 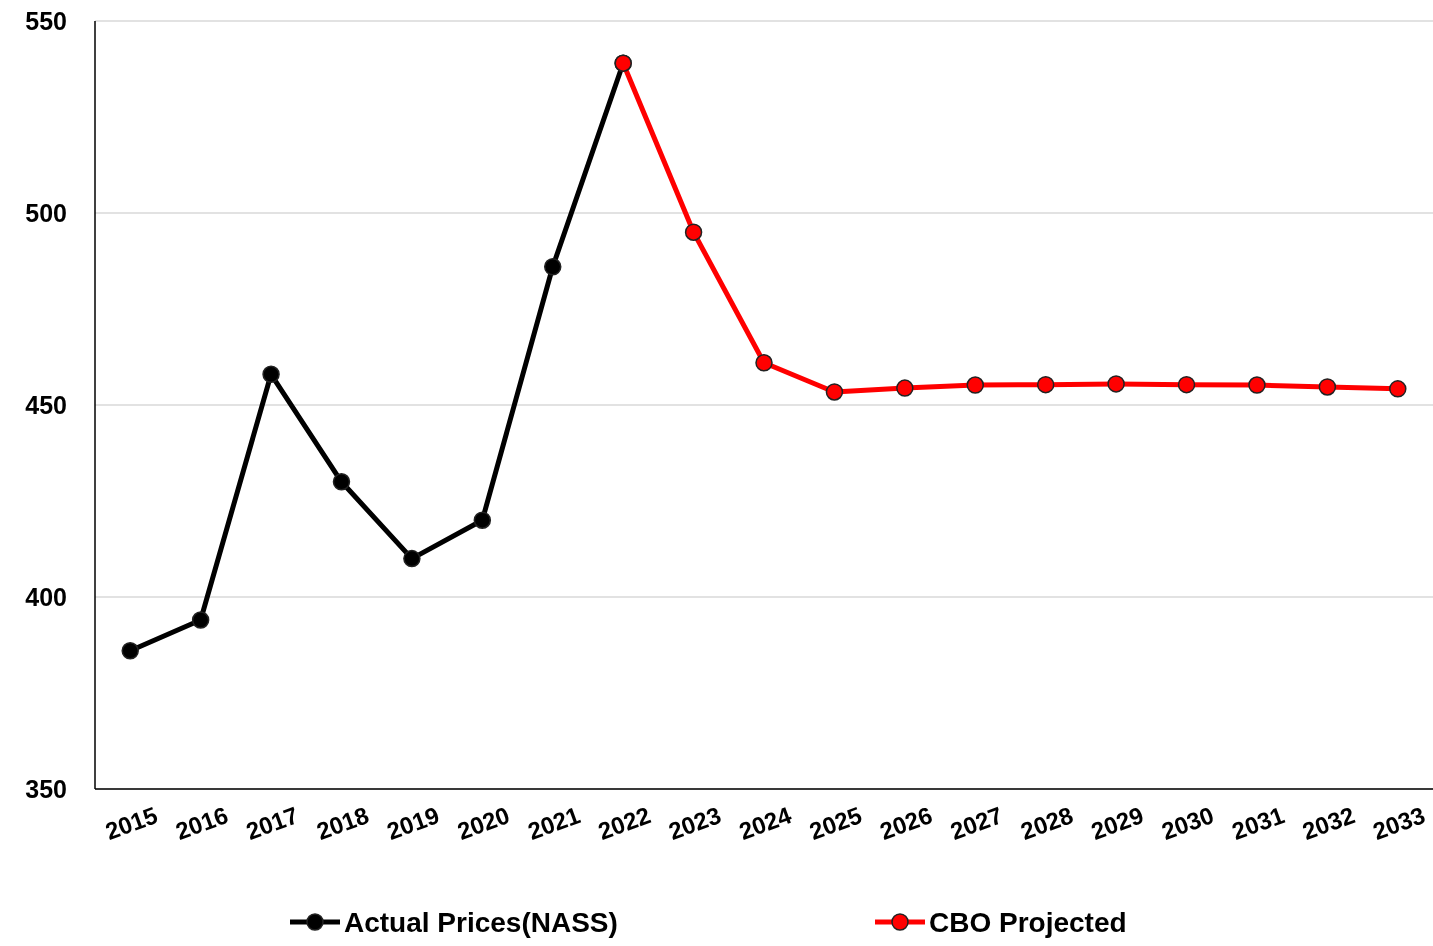 What do you see at coordinates (342, 823) in the screenshot?
I see `x-tick-label: 2018` at bounding box center [342, 823].